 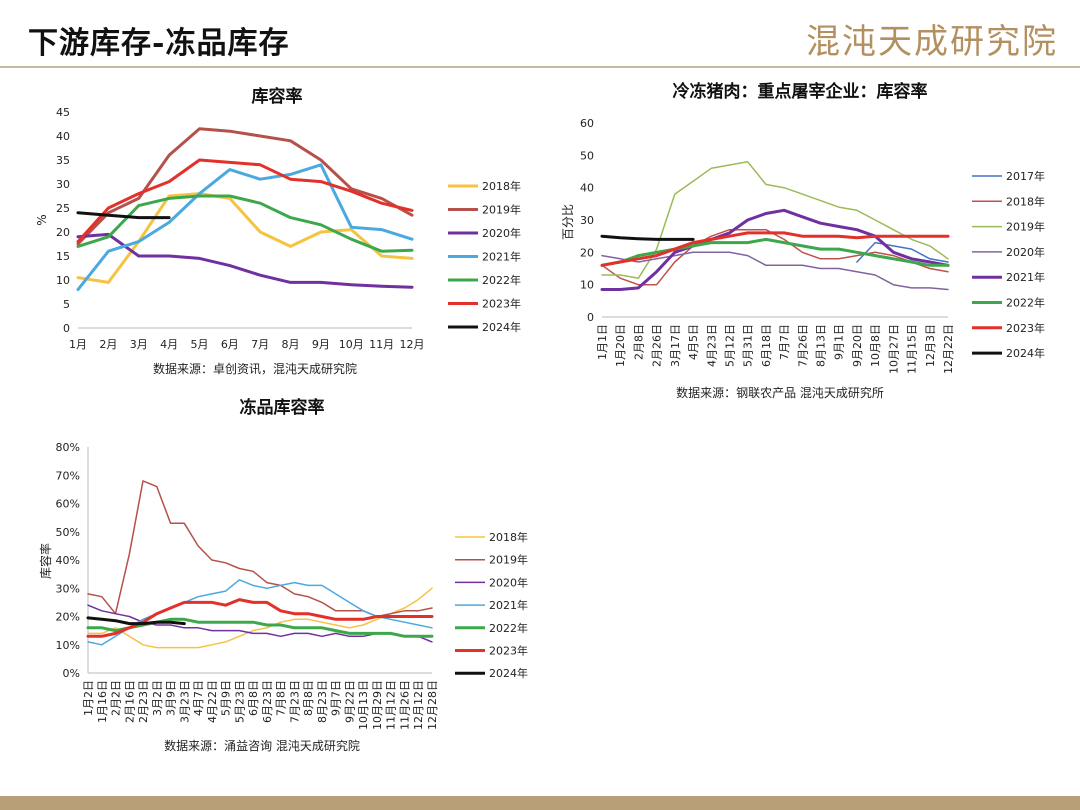 I want to click on x-tick-label: 1月2日, so click(x=88, y=698).